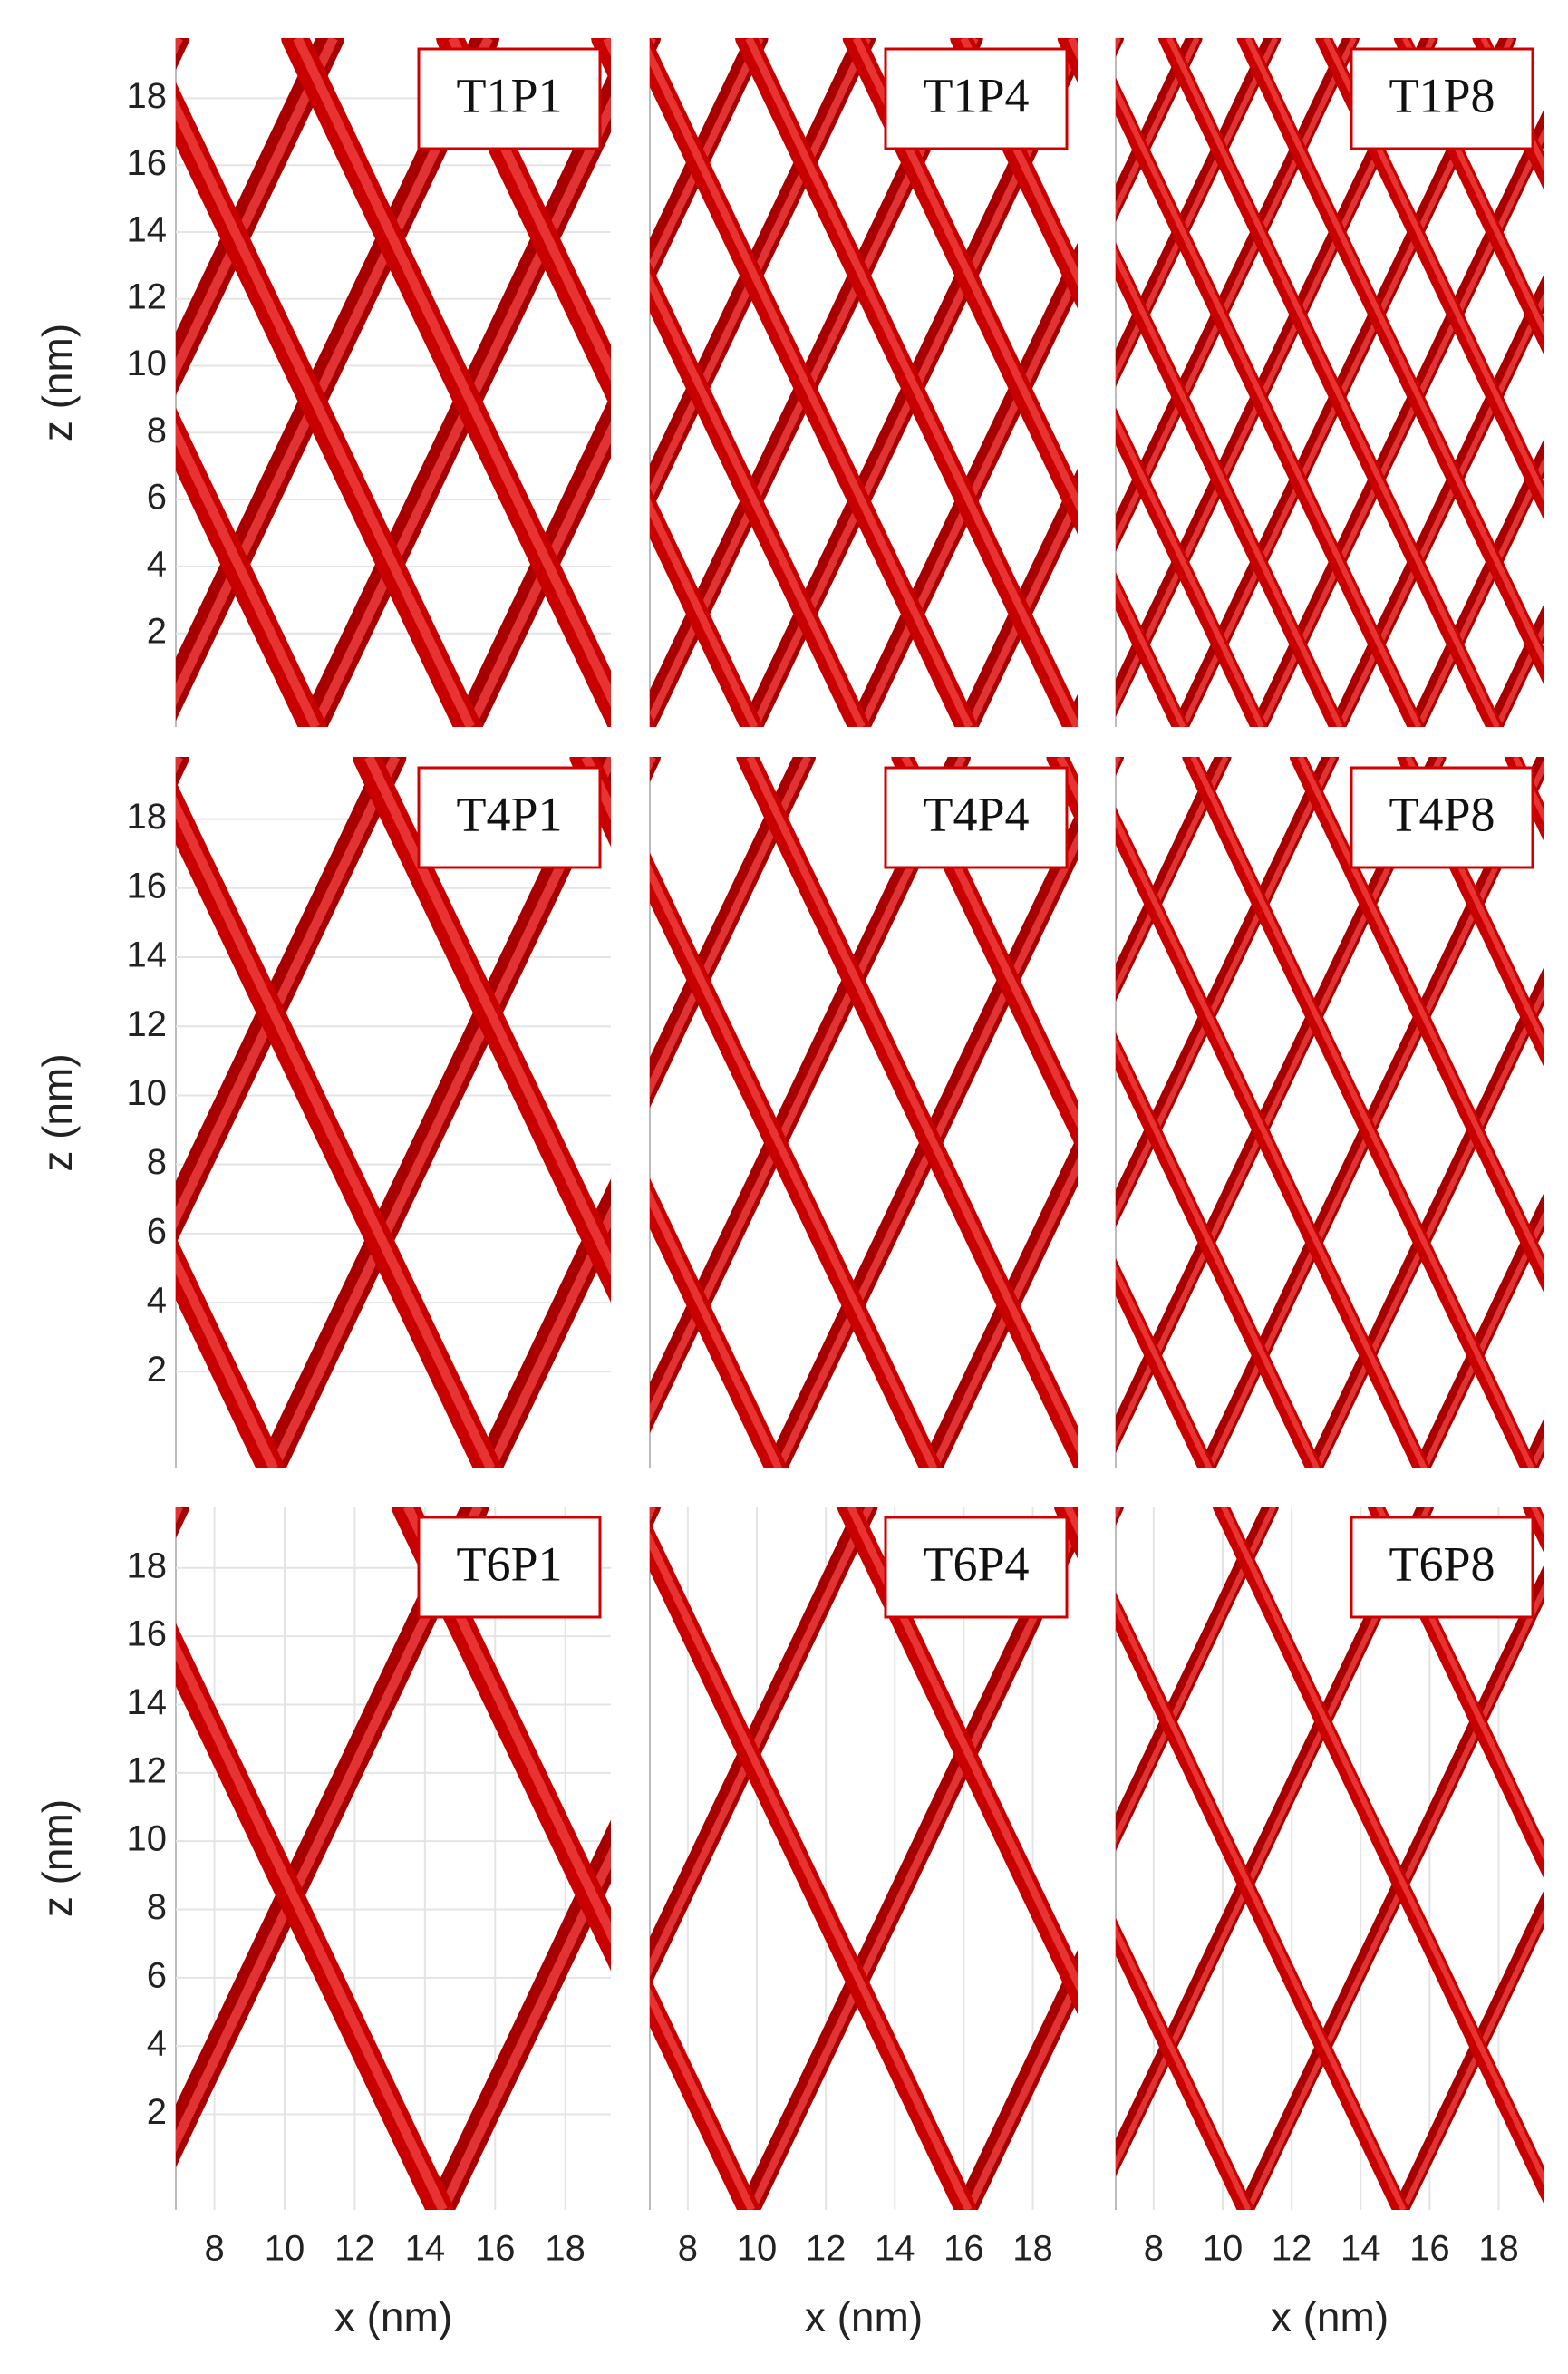 The image size is (1568, 2374). I want to click on y-tick-label: 8, so click(157, 1162).